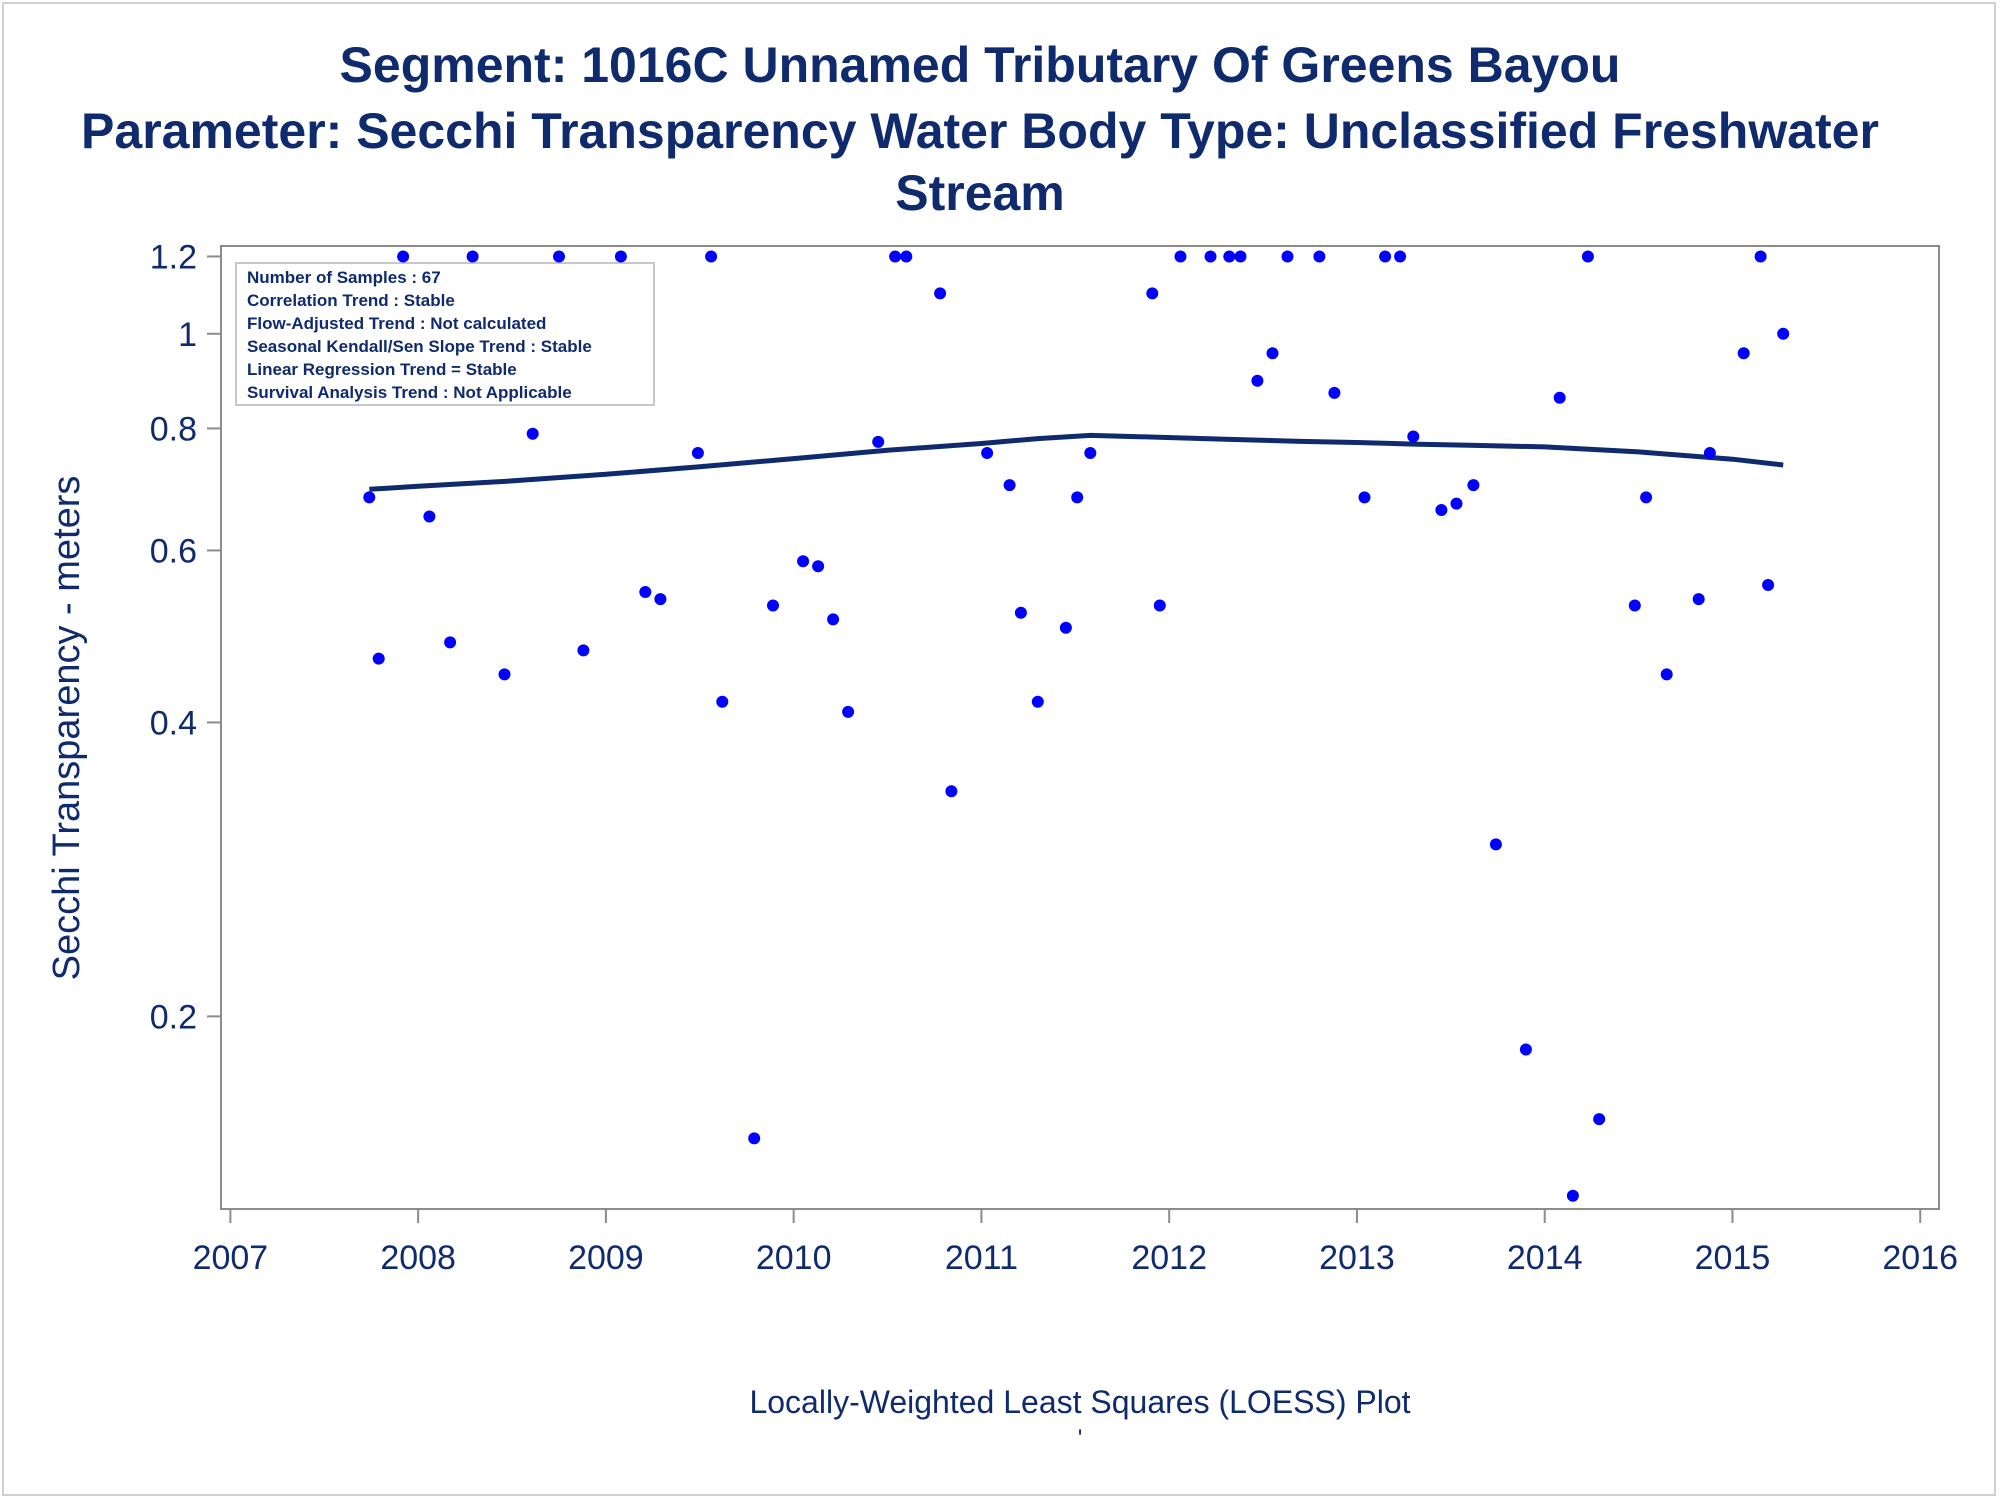 This screenshot has height=1500, width=2000. What do you see at coordinates (173, 429) in the screenshot?
I see `y-tick-label: 0.8` at bounding box center [173, 429].